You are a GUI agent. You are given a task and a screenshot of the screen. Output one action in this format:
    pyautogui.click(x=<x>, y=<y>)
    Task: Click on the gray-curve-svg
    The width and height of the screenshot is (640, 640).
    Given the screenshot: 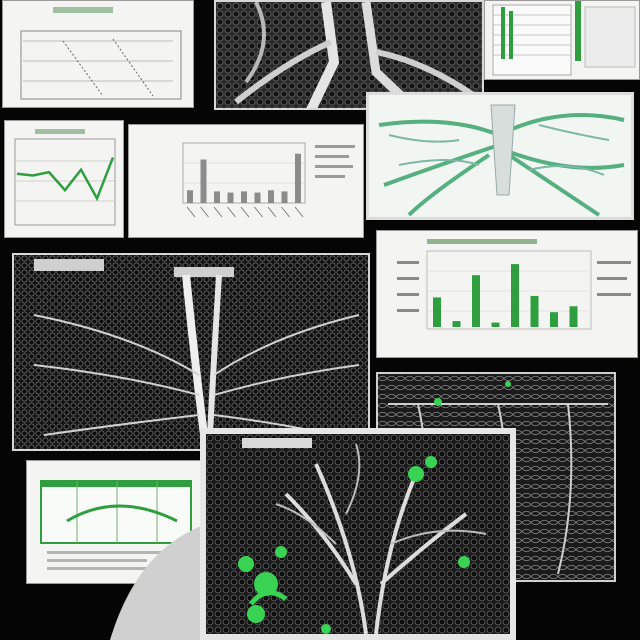 What is the action you would take?
    pyautogui.click(x=165, y=580)
    